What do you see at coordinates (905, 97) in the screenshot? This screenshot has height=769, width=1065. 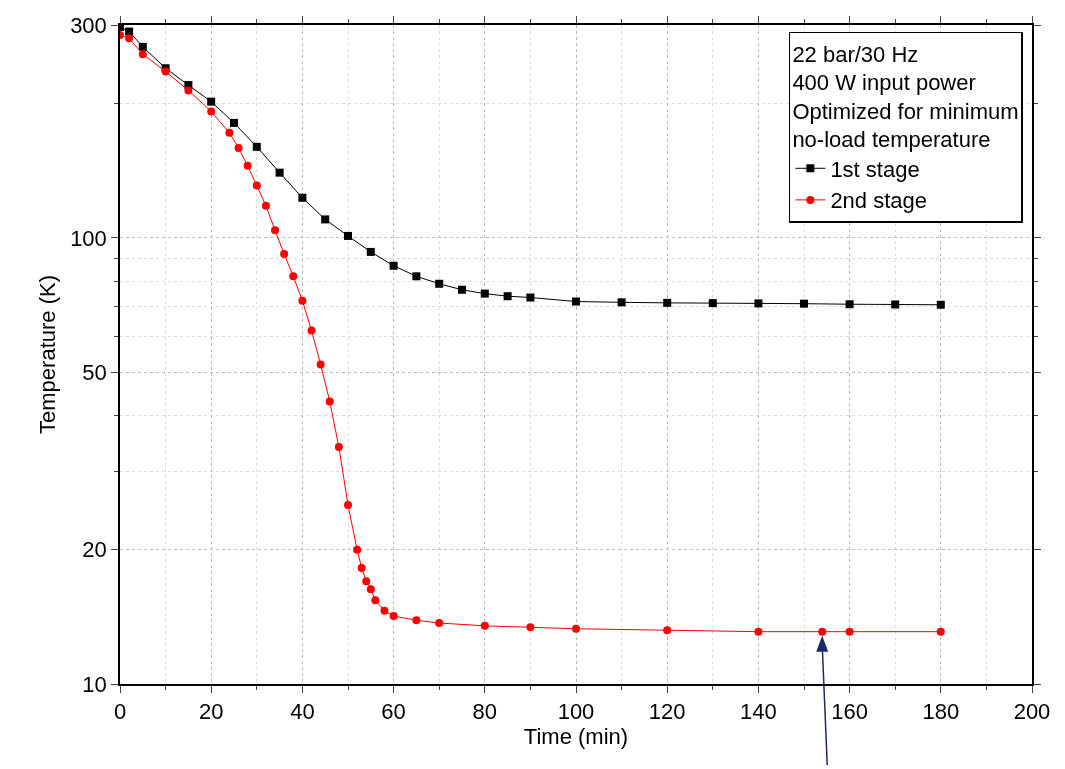 I see `legend-title: 22 bar/30 Hz 400 W input power Optimized for minimum no-load temperature` at bounding box center [905, 97].